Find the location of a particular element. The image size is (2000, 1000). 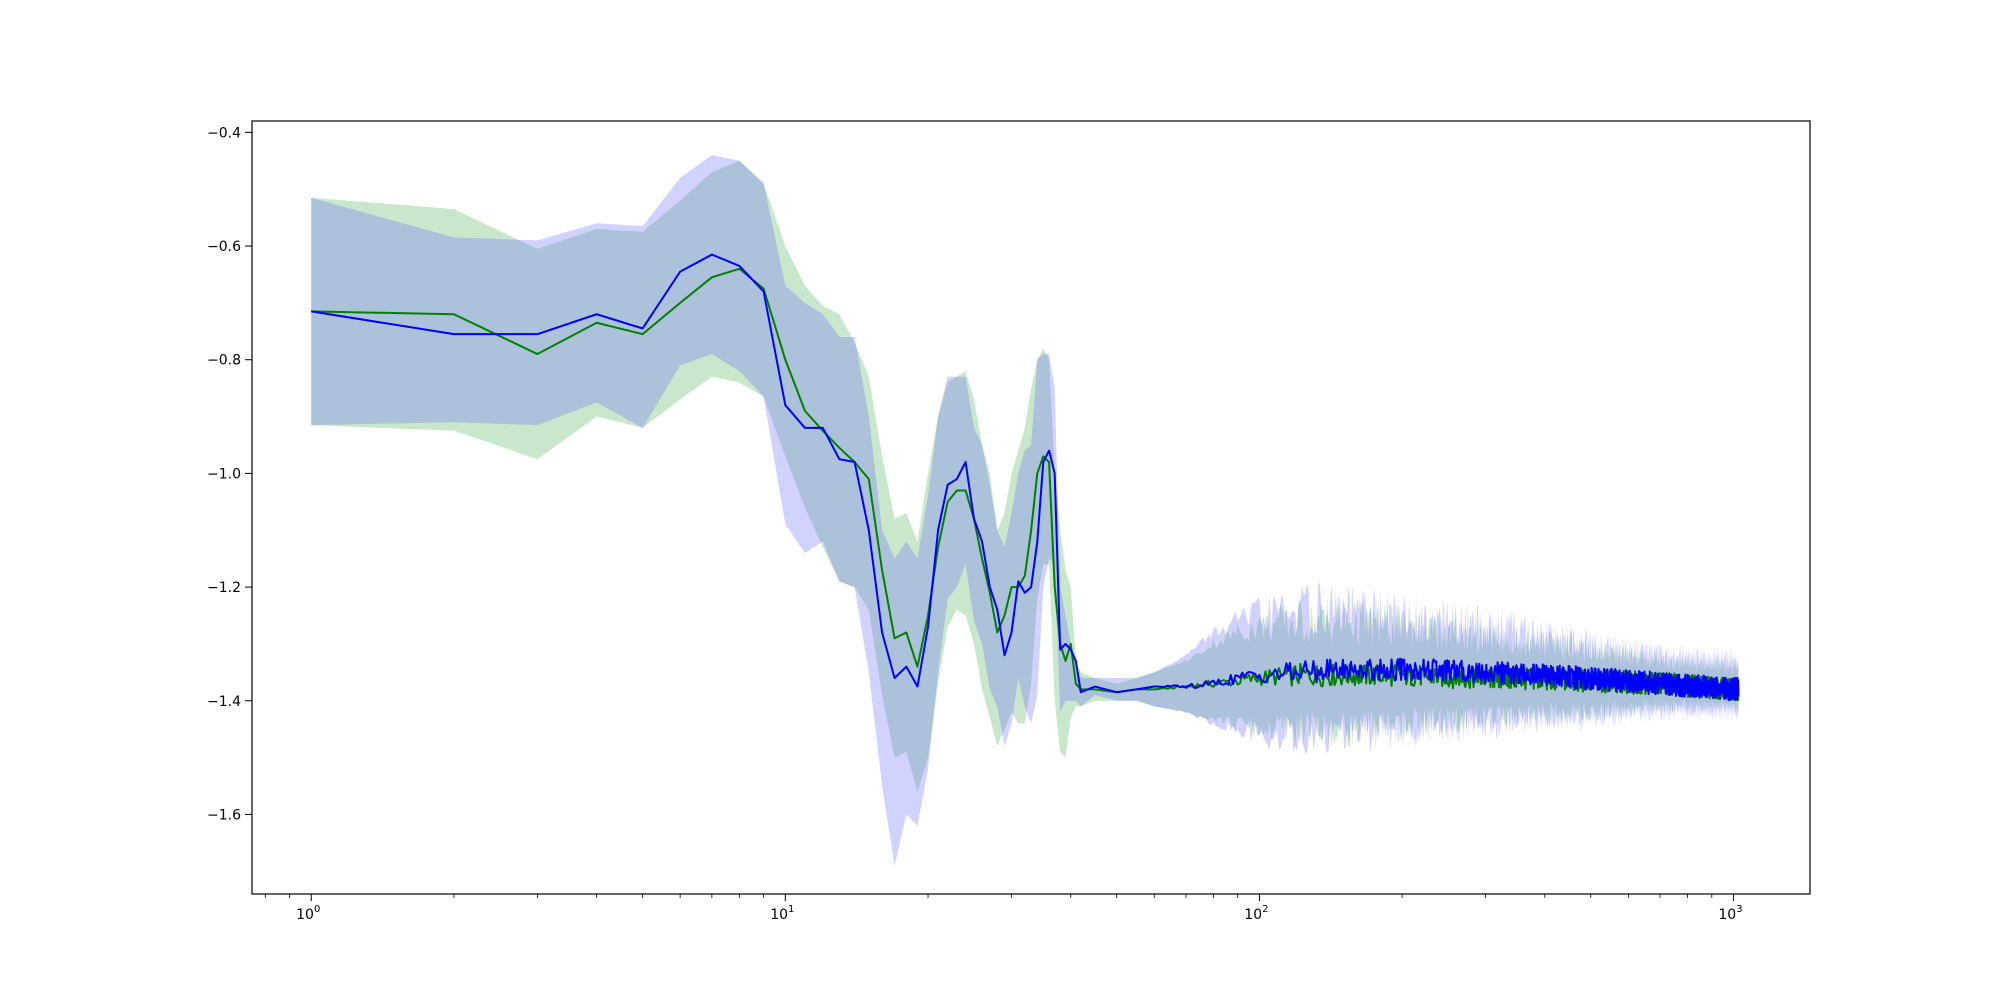

y-axis: −0.4 −0.6 −0.8 −1.0 −1.2 −1.4 −1.6 is located at coordinates (229, 474).